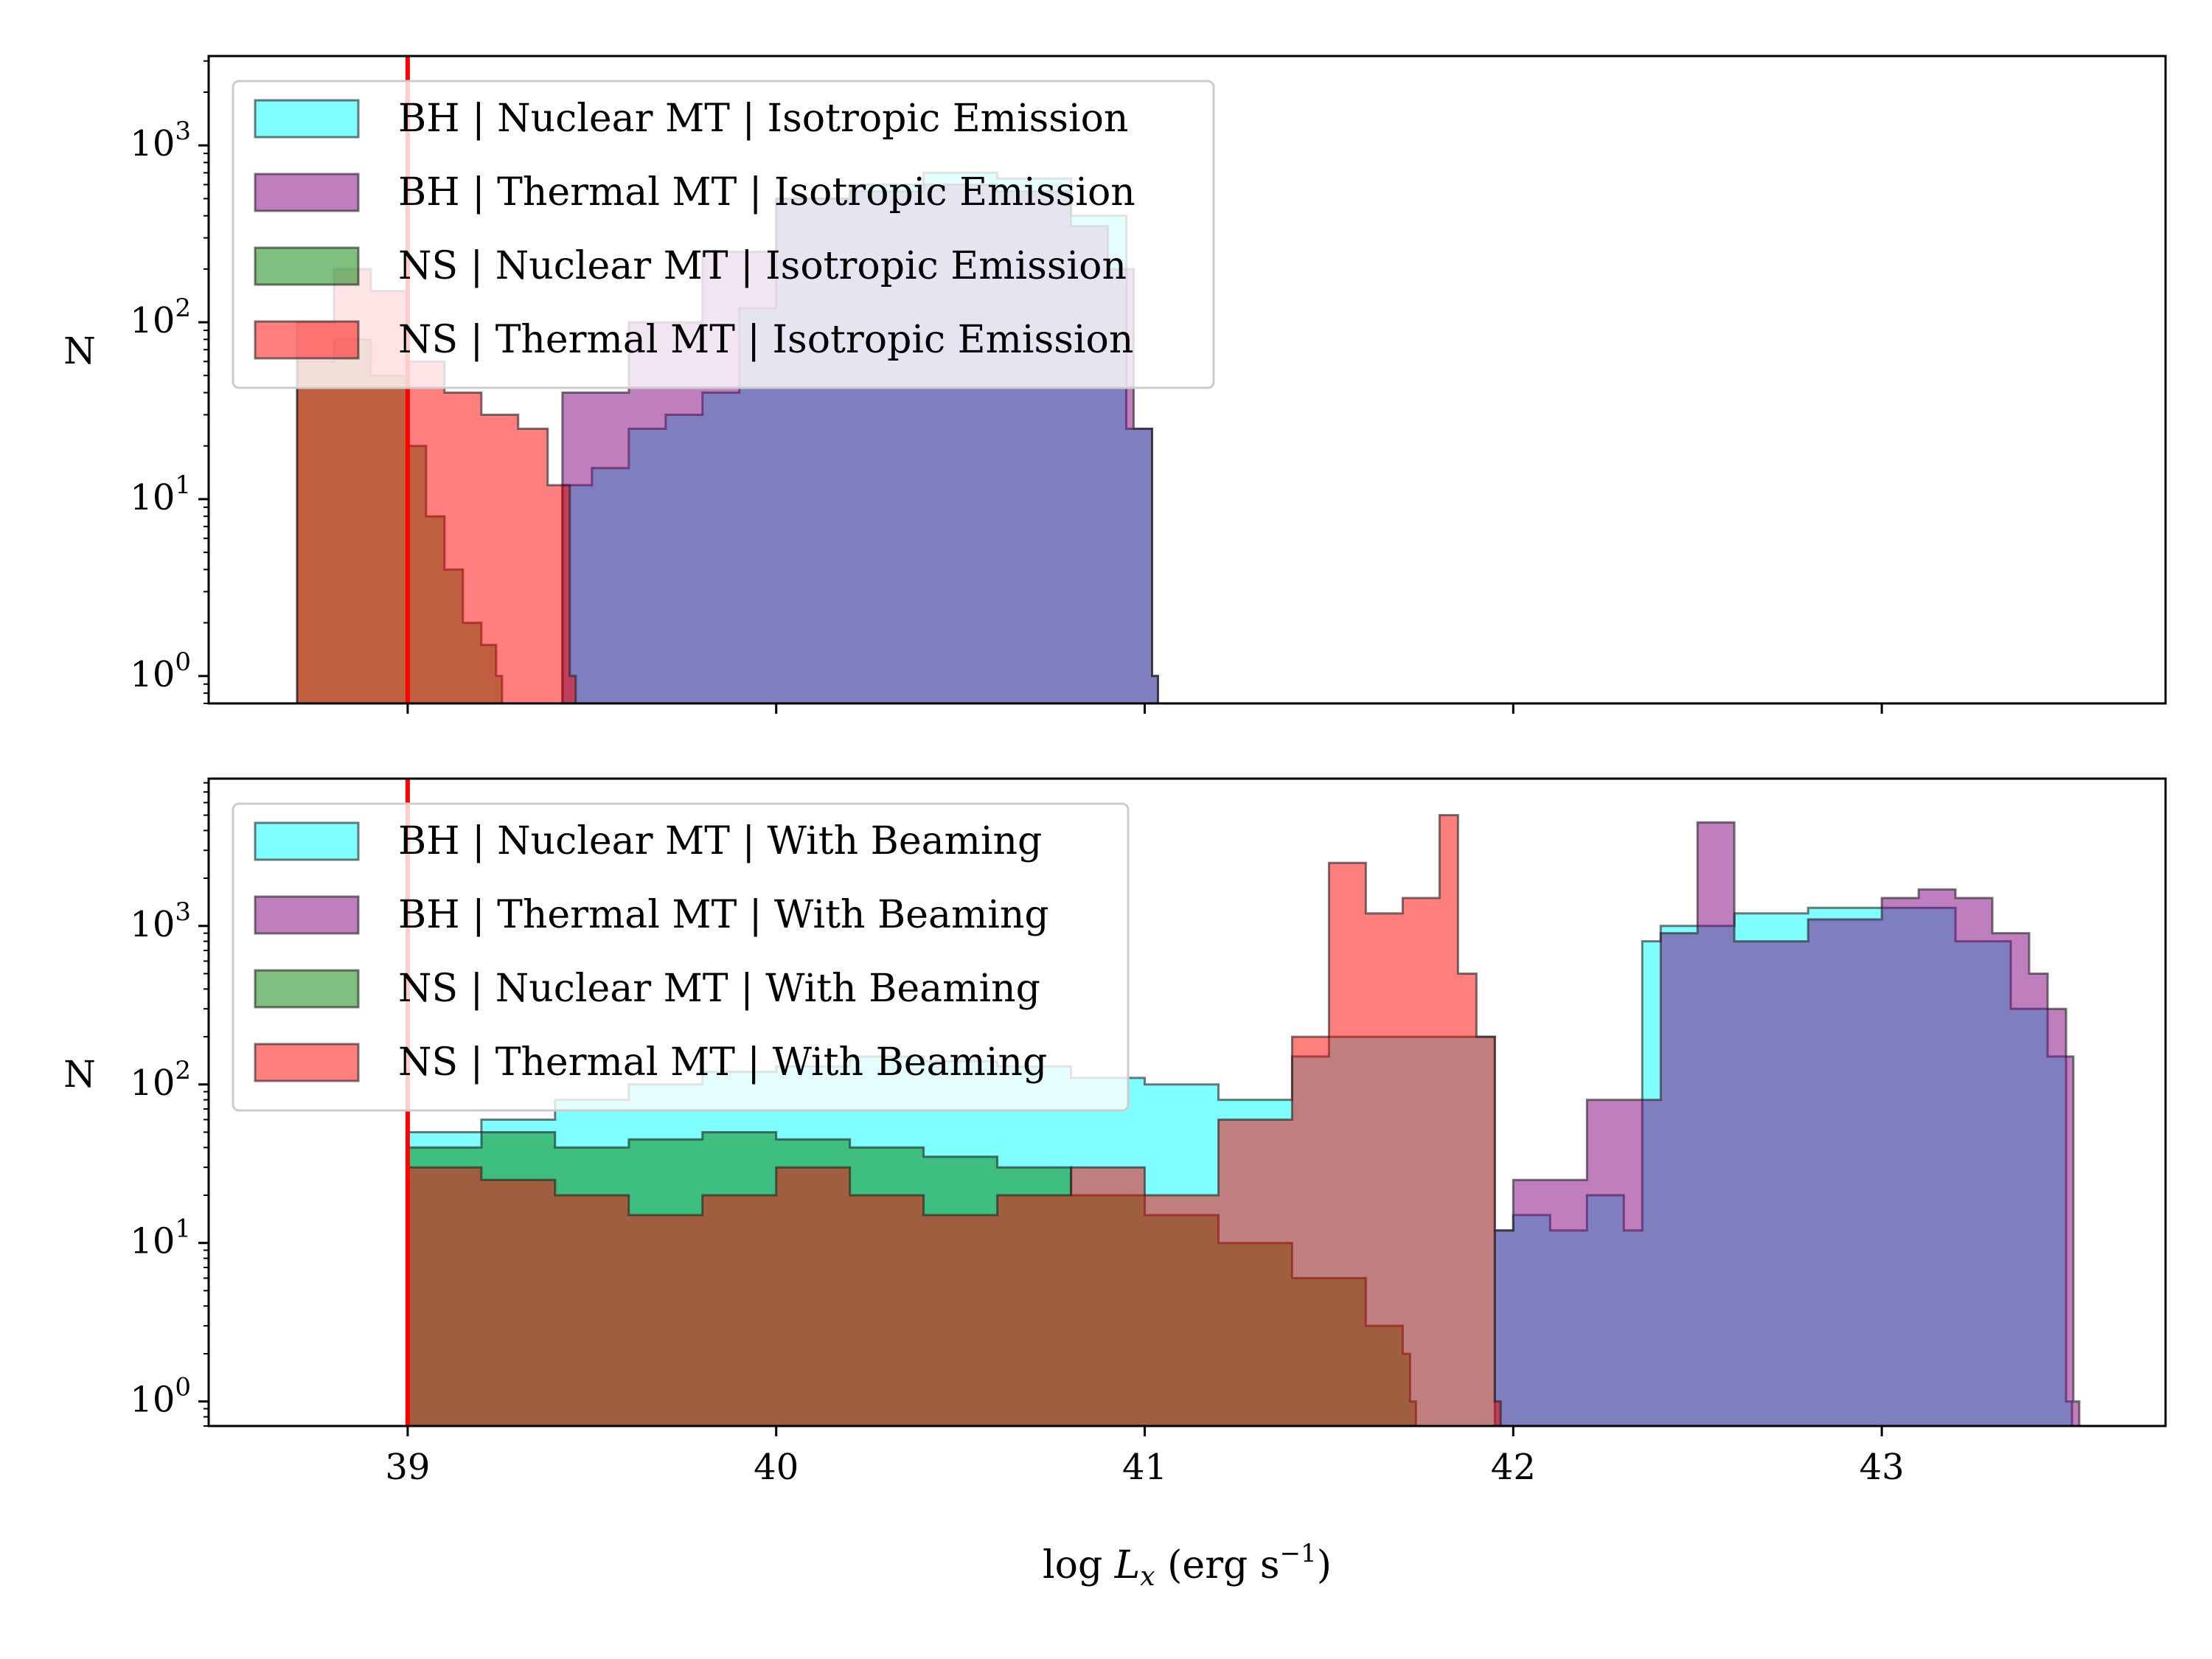 The width and height of the screenshot is (2212, 1659). Describe the element at coordinates (765, 340) in the screenshot. I see `top-legend-label: NS | Thermal MT | Isotropic Emission` at that location.